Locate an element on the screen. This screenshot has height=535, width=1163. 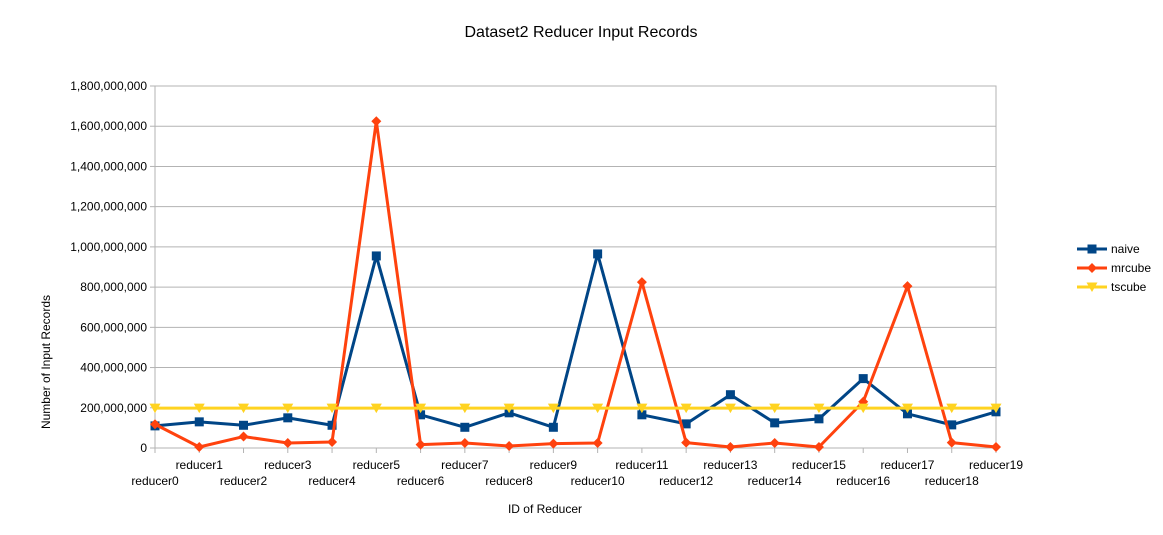
x-tick-label: reducer9 is located at coordinates (554, 465).